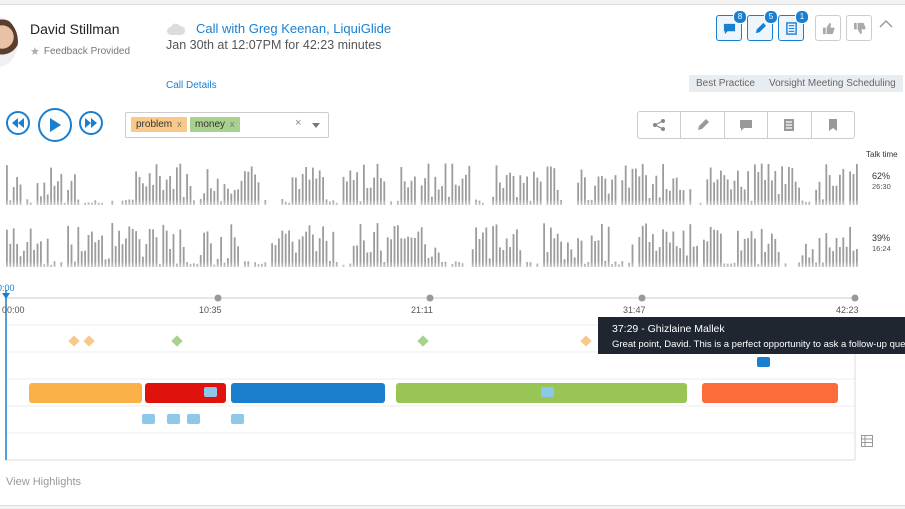 This screenshot has height=509, width=905. I want to click on active-comment-marker, so click(763, 362).